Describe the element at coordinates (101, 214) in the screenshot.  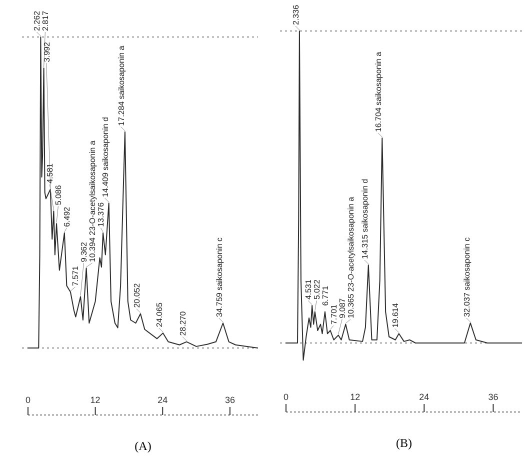
I see `annotation: 13.376` at that location.